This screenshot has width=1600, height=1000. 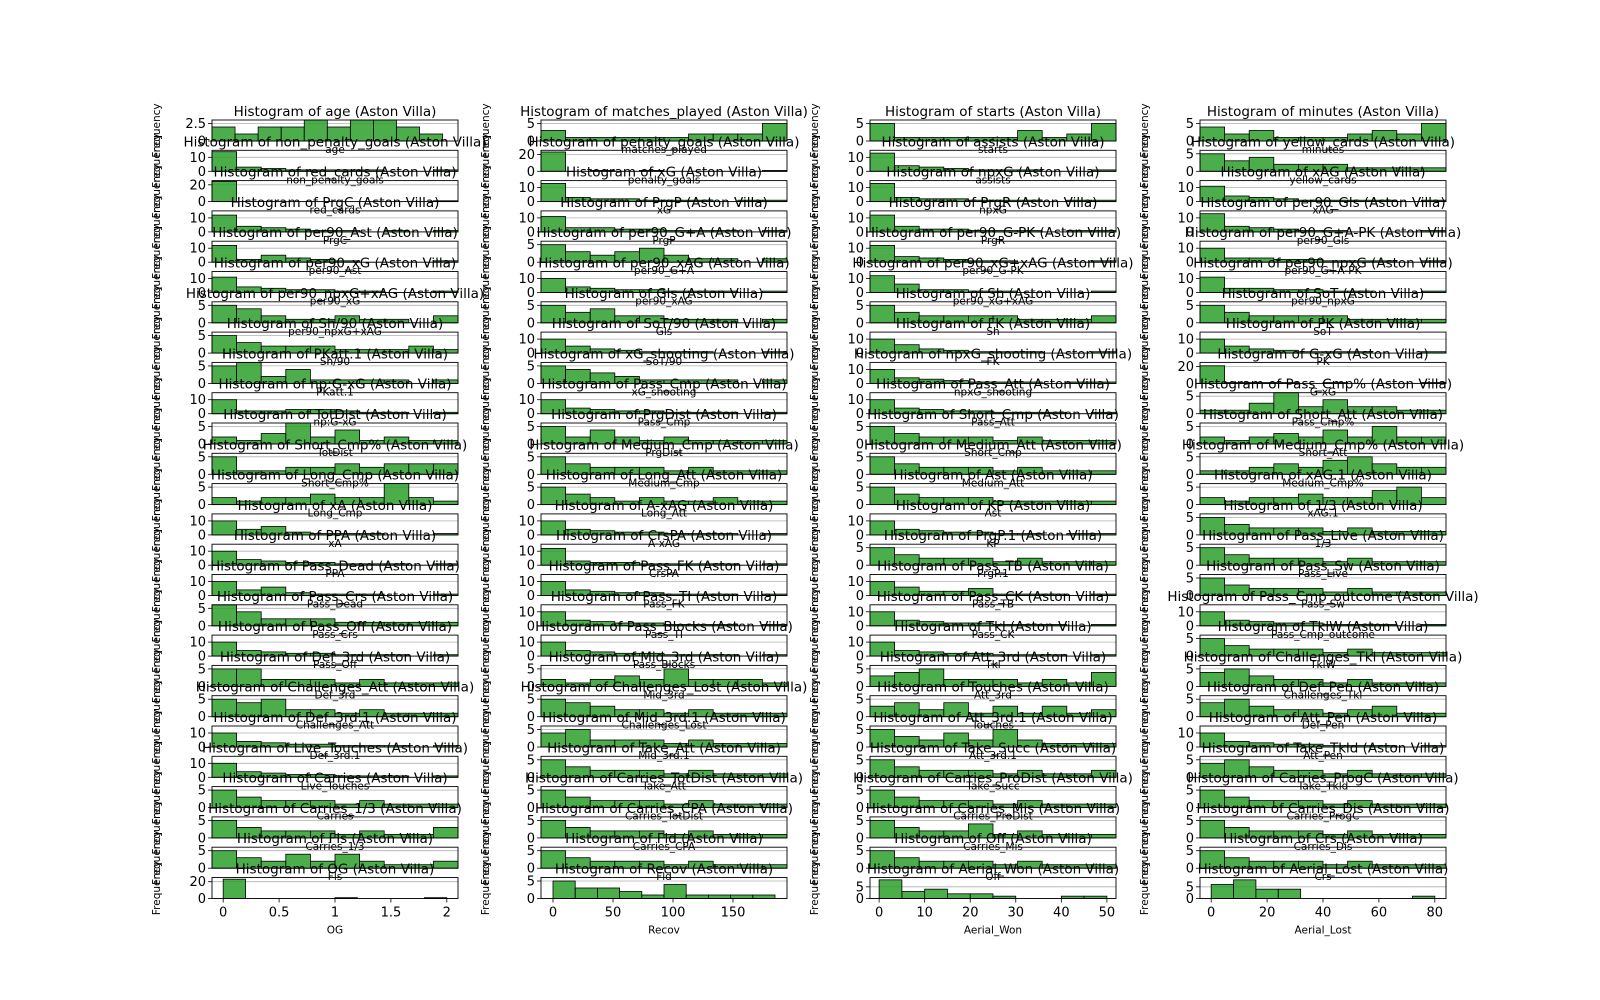 I want to click on chart-title: Histogram of PrgP.1 (Aston Villa), so click(x=993, y=536).